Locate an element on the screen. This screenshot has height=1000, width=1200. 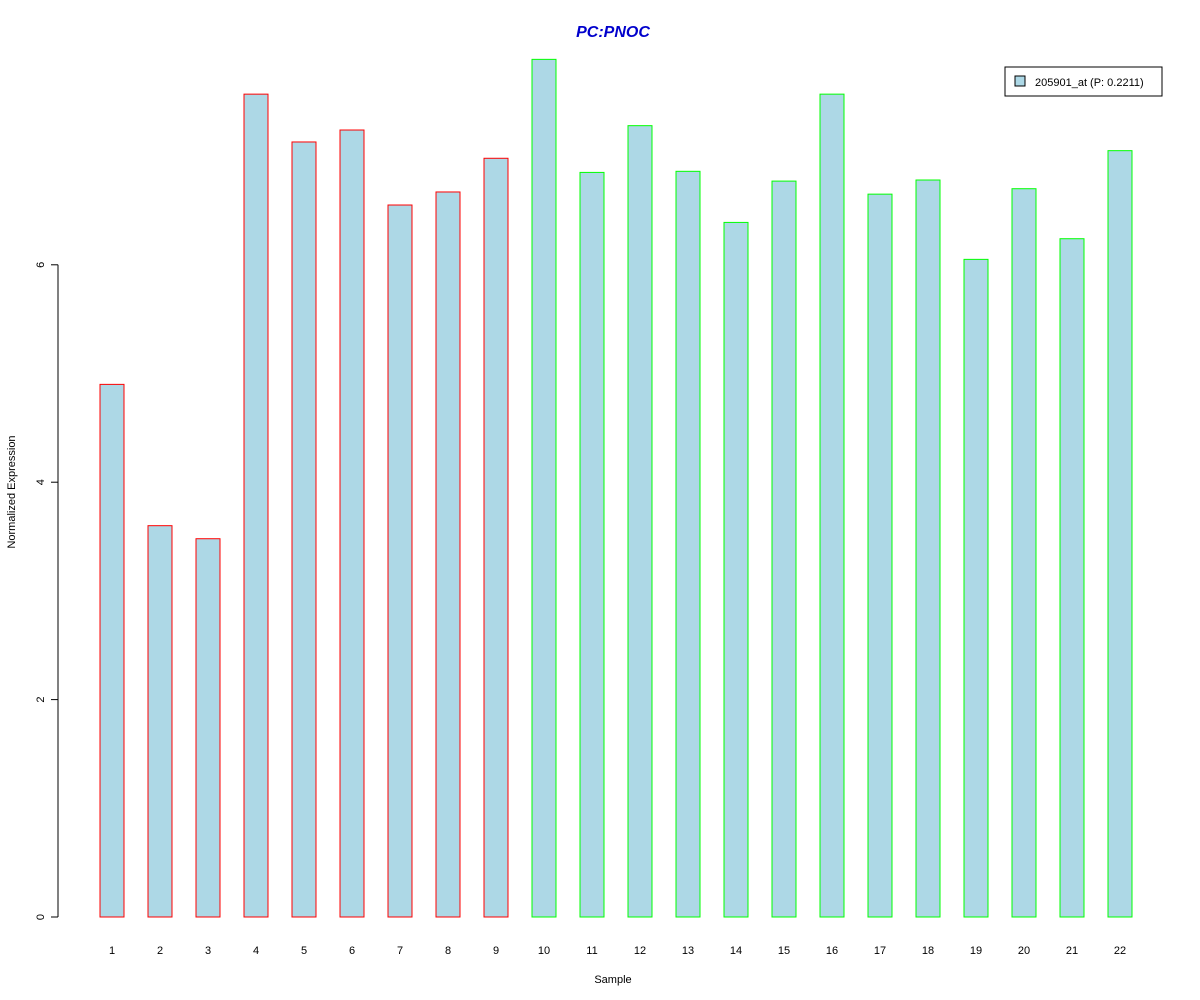
y-tick-label: 0 is located at coordinates (41, 917).